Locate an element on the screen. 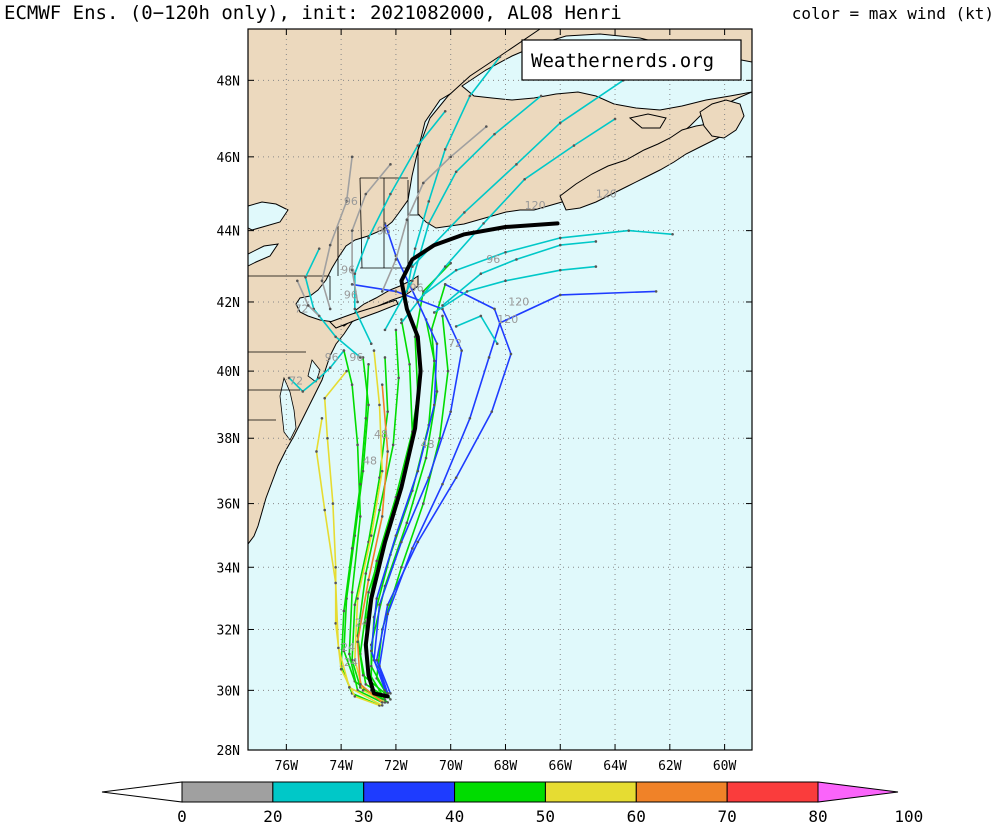  lat-tick-label: 44N is located at coordinates (228, 232).